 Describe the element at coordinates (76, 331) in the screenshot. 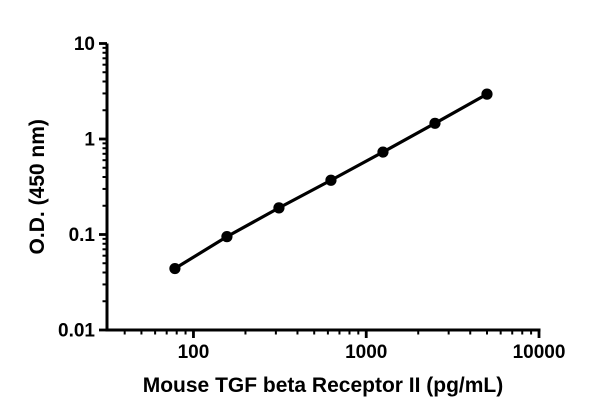

I see `y-tick-label-0.01: 0.01` at that location.